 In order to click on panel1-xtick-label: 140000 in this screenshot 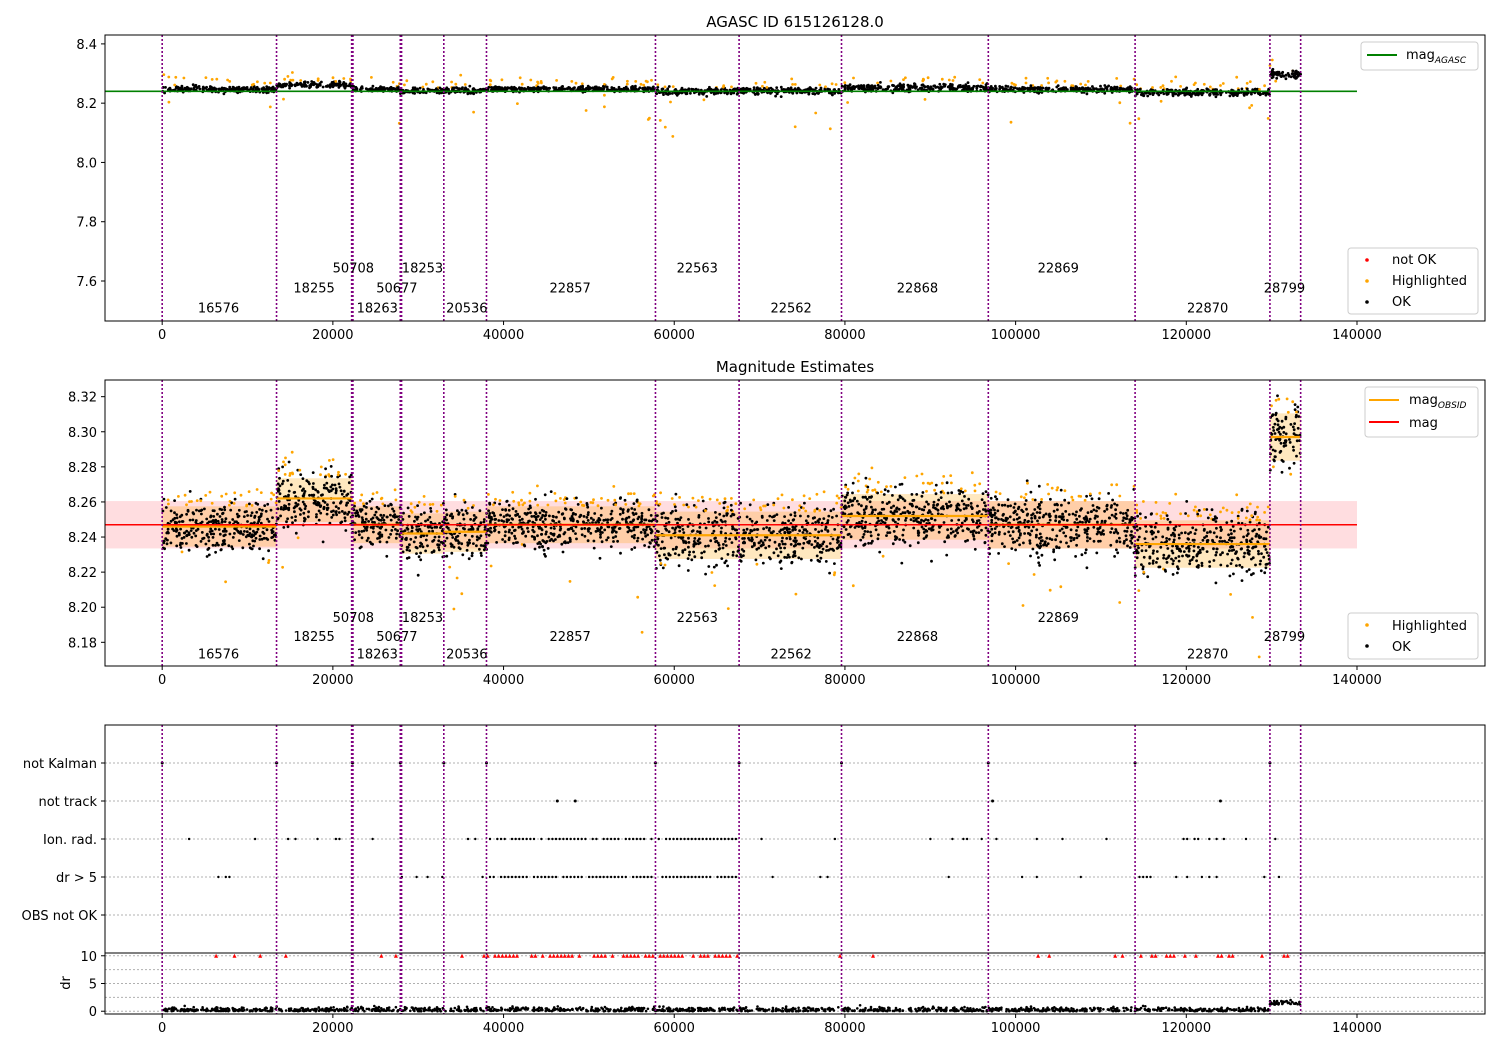, I will do `click(1357, 335)`.